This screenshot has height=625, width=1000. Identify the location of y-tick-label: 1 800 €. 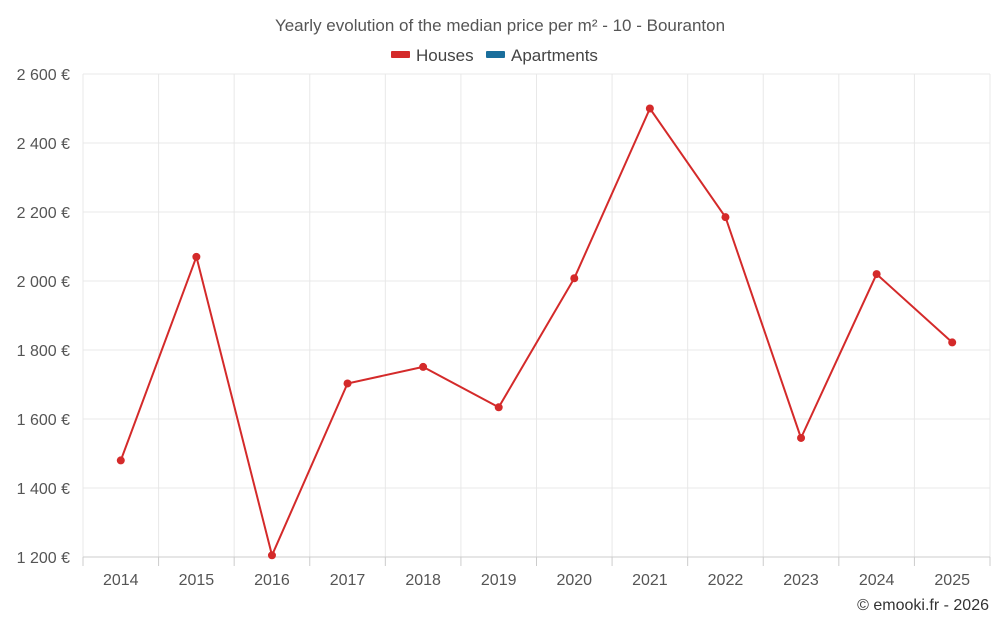
(43, 351).